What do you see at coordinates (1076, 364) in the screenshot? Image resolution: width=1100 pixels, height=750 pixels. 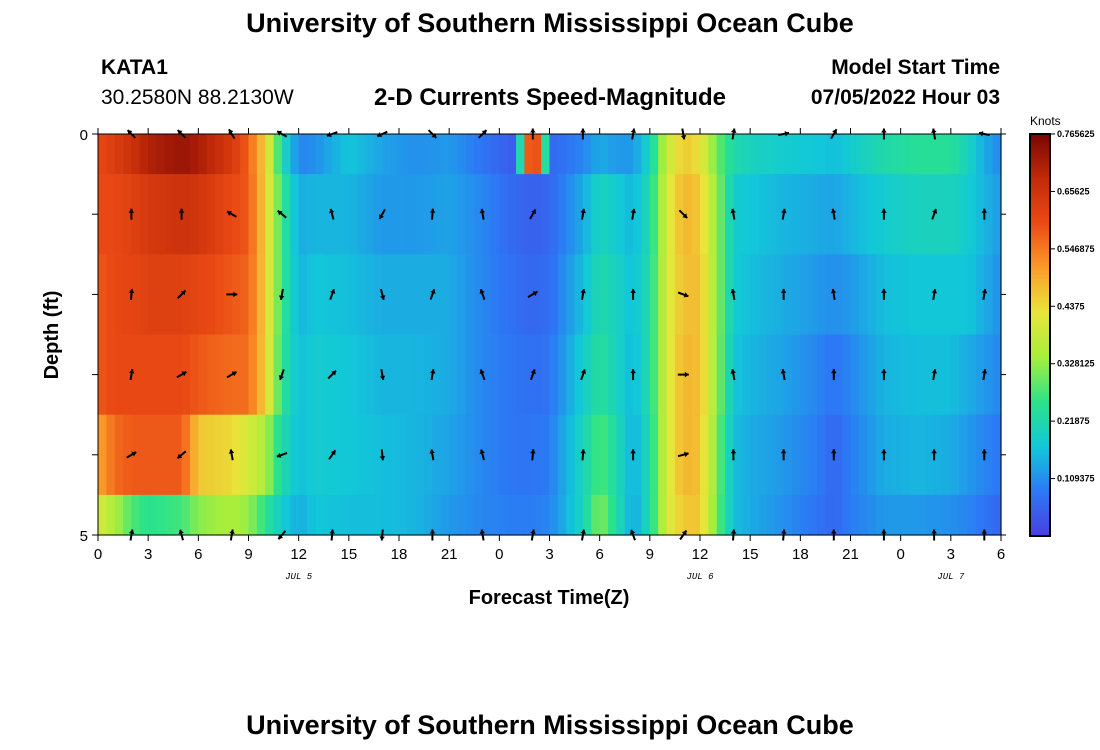 I see `colorbar-tick-label: 0.328125` at bounding box center [1076, 364].